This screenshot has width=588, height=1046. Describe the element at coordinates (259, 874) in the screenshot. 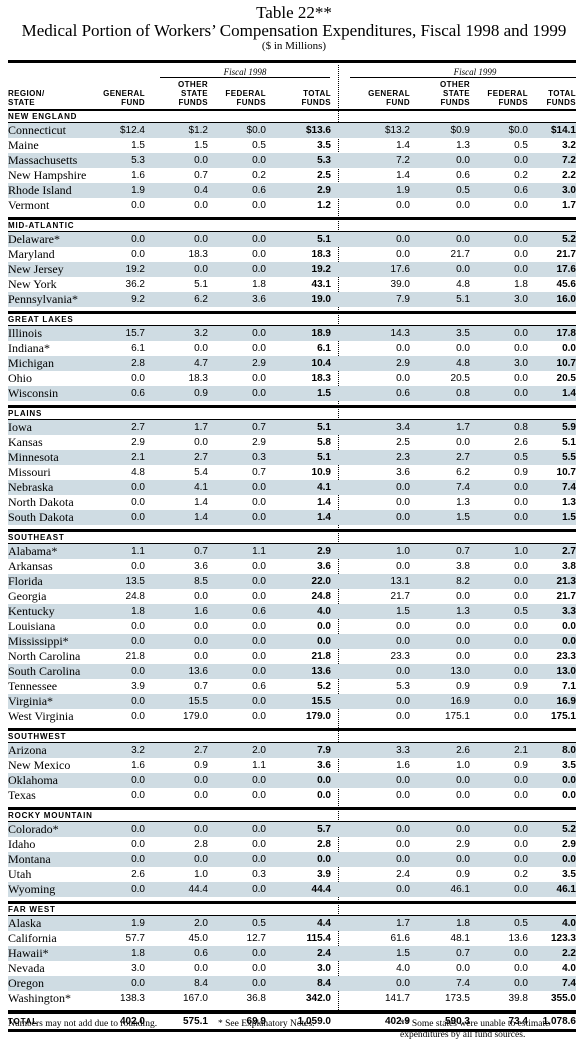

I see `fund-cell: 0.3` at that location.